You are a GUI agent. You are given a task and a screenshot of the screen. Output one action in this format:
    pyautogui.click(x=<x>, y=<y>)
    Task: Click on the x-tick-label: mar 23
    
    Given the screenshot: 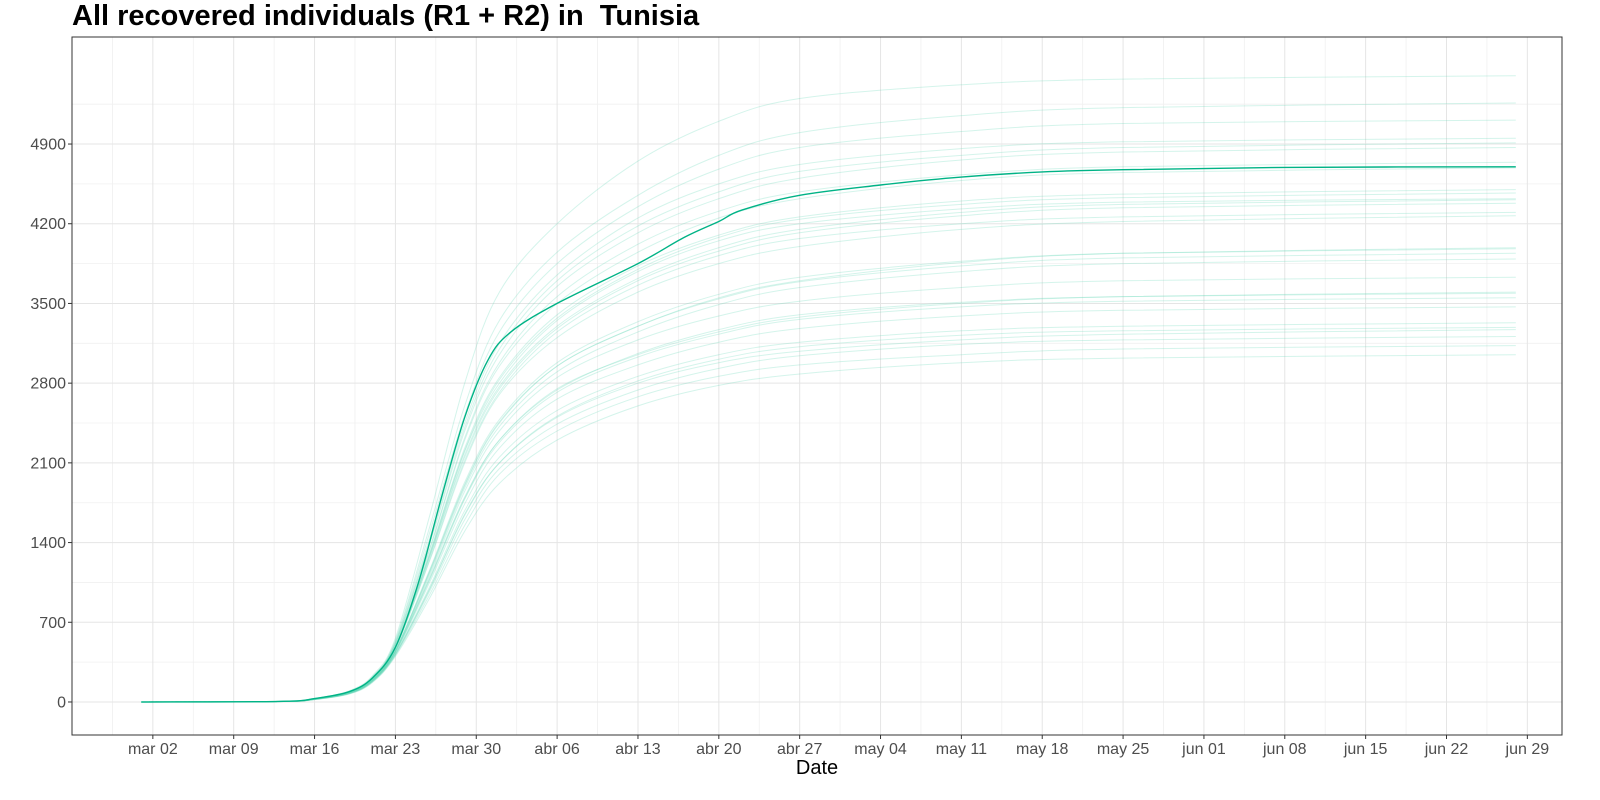 What is the action you would take?
    pyautogui.click(x=396, y=749)
    